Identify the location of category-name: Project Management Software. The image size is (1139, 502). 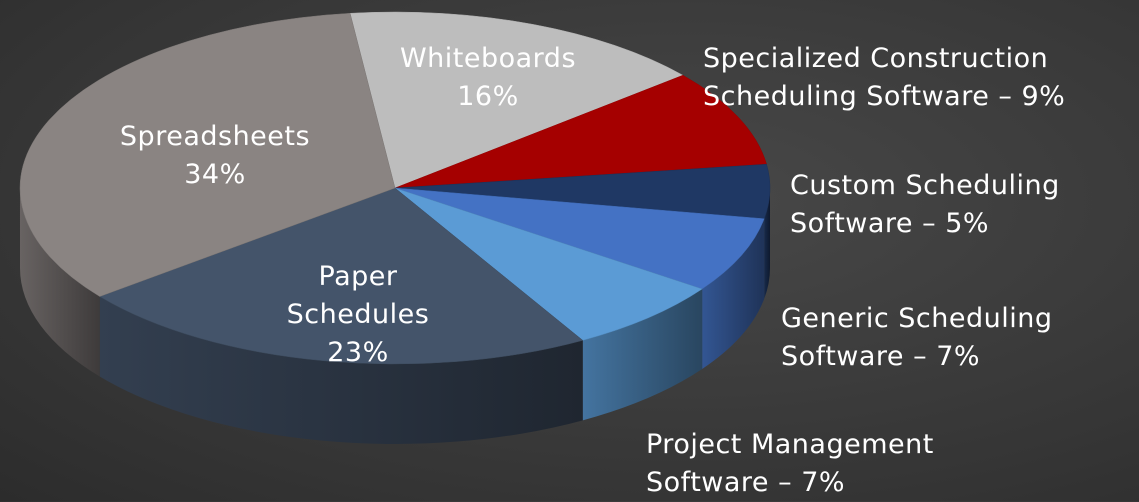
(790, 463).